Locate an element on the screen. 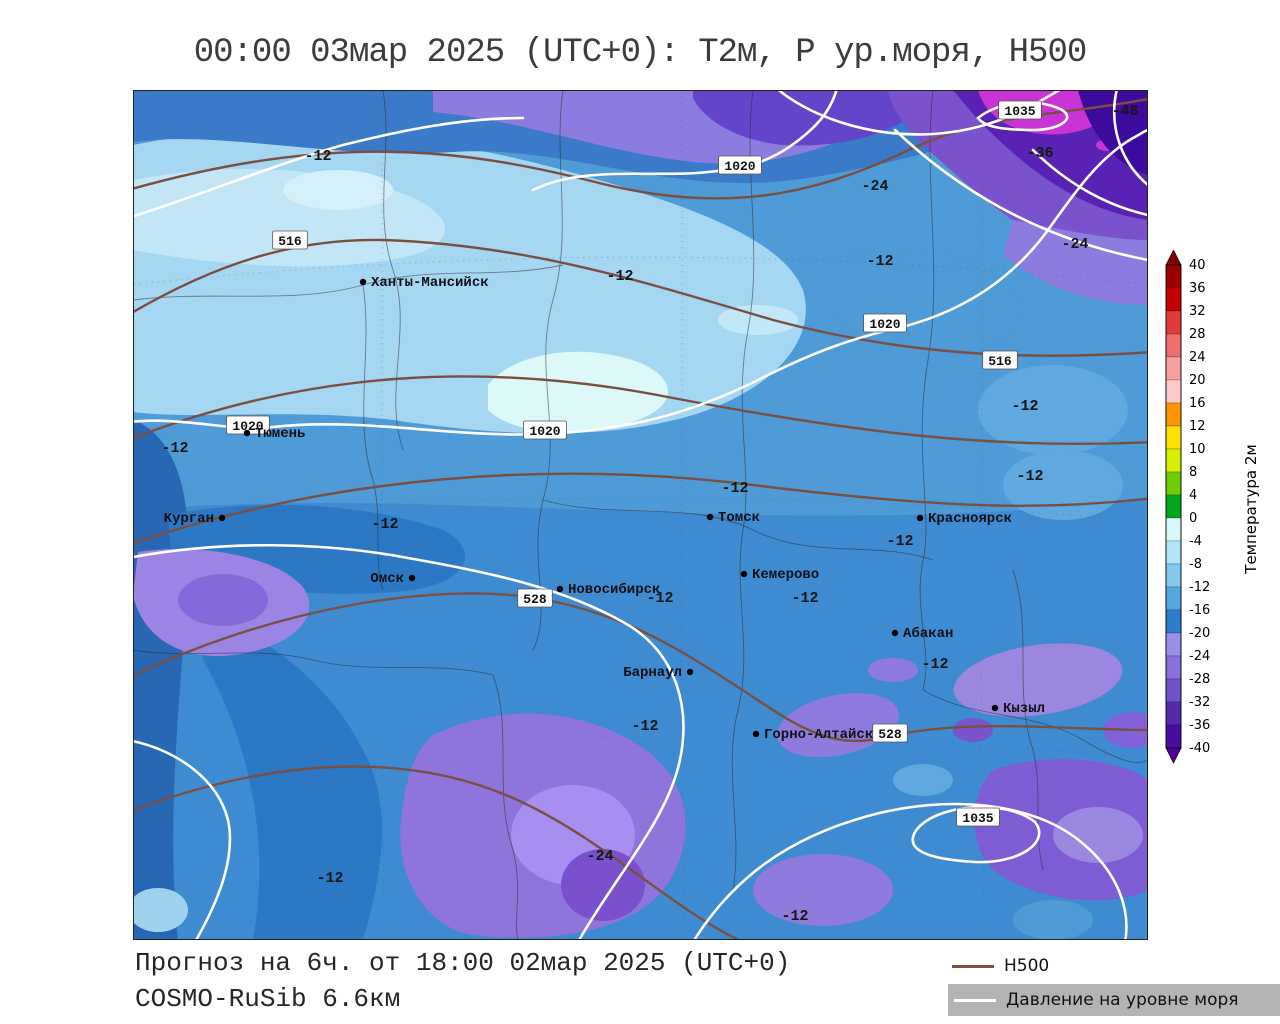  colorbar-tick-label: -32 is located at coordinates (1199, 702).